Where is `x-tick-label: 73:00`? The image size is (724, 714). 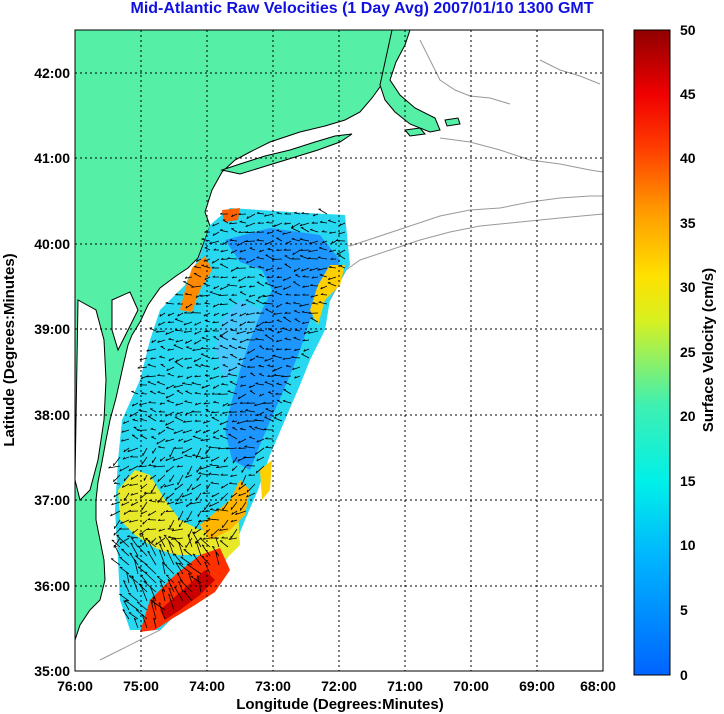
x-tick-label: 73:00 is located at coordinates (273, 686).